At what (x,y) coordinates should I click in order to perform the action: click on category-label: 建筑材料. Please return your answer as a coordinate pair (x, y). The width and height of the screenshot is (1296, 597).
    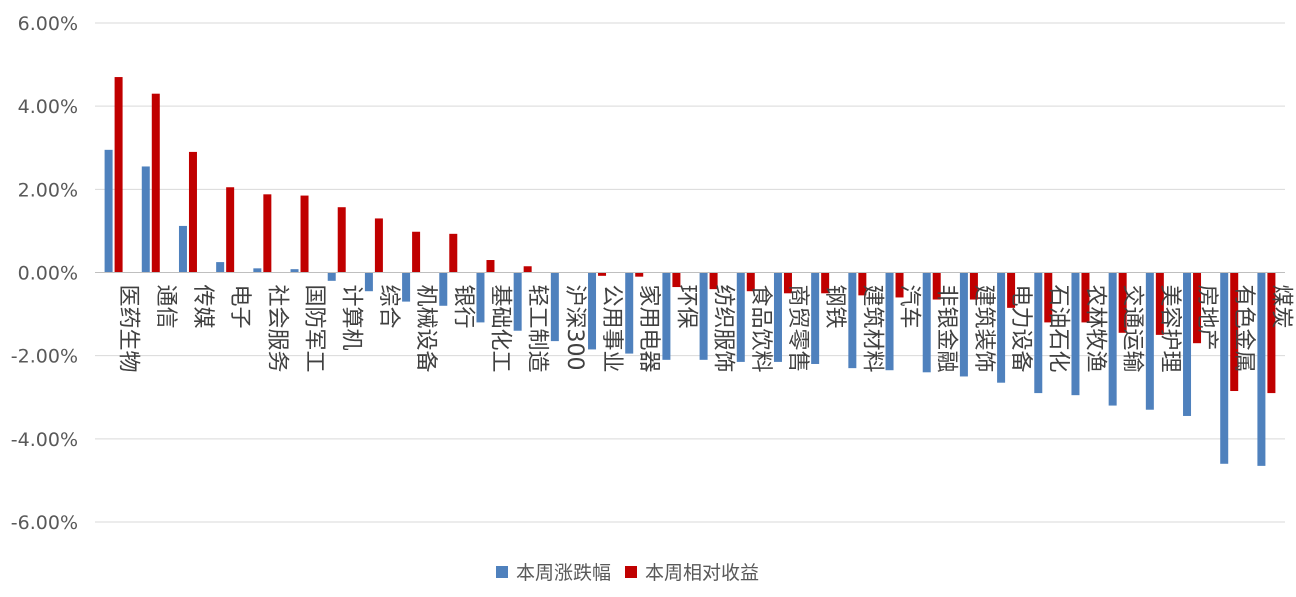
    Looking at the image, I should click on (871, 329).